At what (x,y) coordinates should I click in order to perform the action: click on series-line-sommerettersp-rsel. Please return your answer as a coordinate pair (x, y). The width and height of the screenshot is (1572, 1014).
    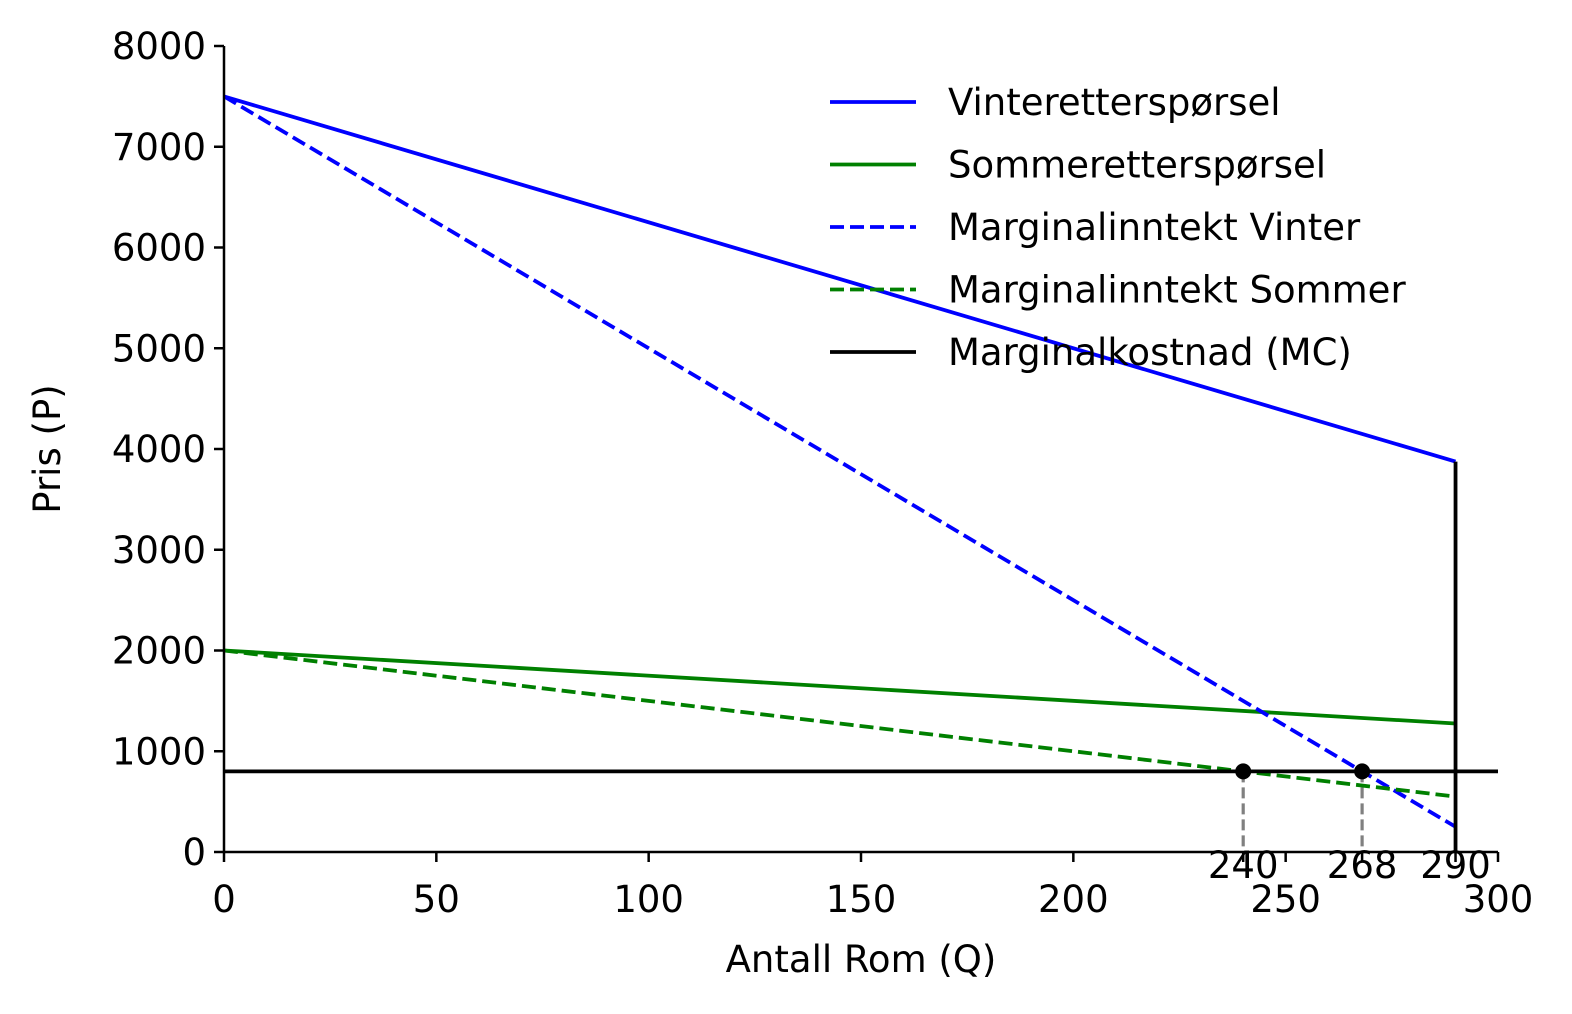
    Looking at the image, I should click on (839, 687).